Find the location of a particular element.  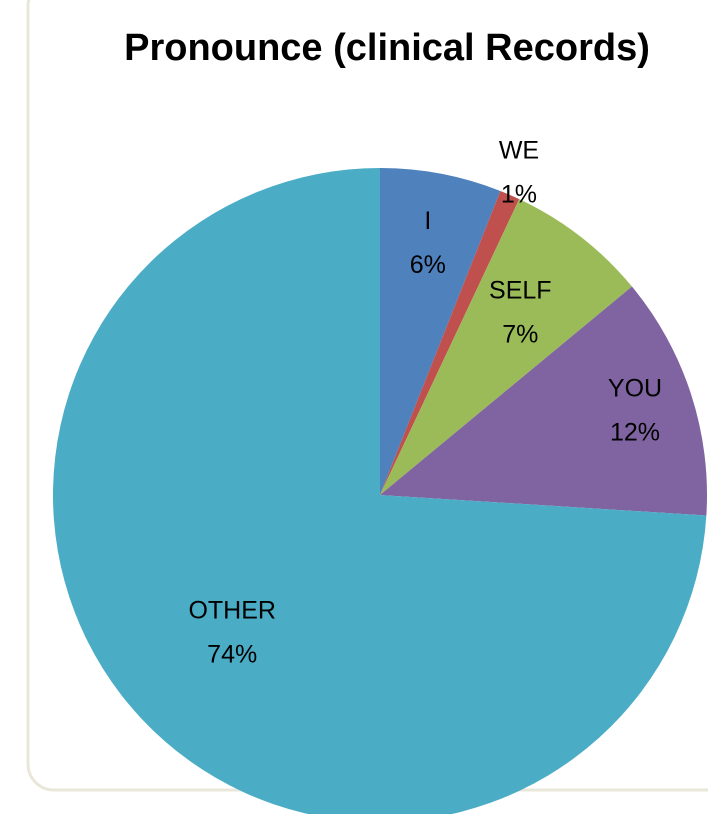

slice-label-name: OTHER is located at coordinates (232, 610).